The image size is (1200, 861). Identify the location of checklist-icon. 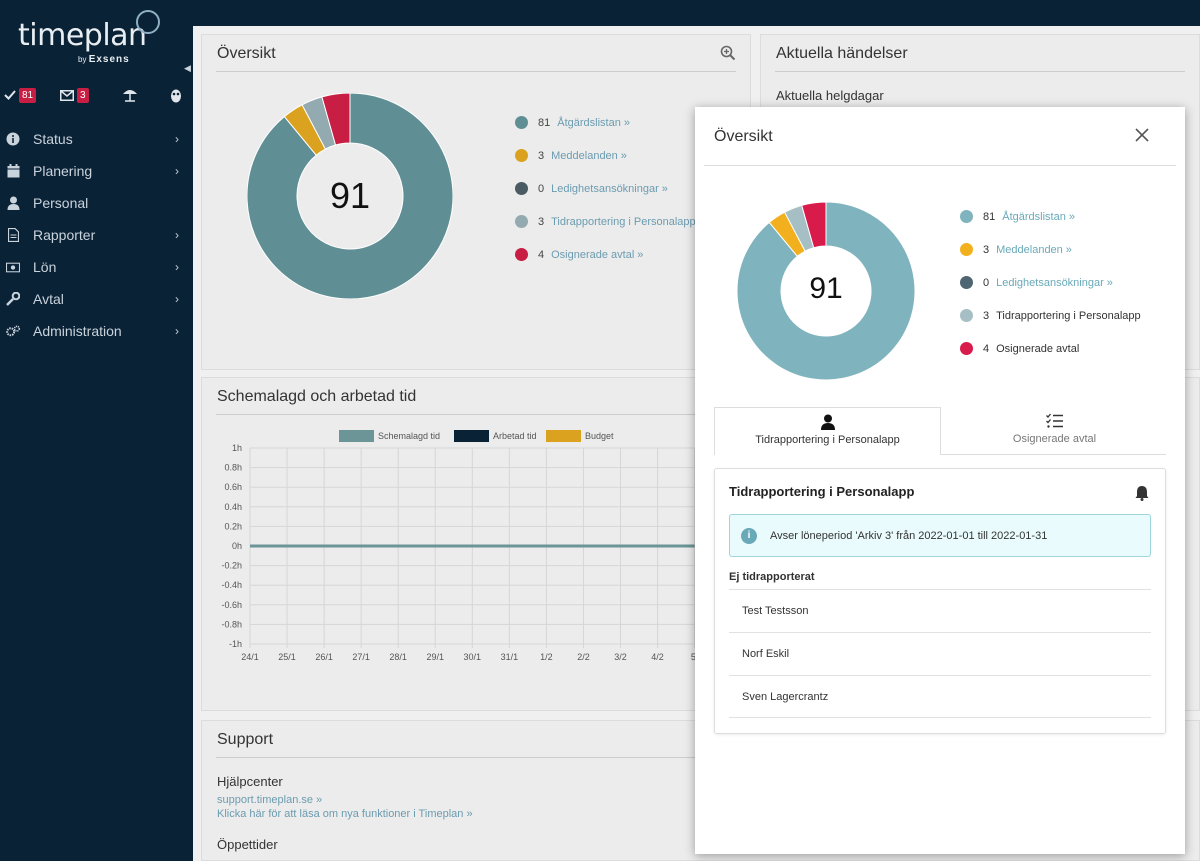
(1054, 420).